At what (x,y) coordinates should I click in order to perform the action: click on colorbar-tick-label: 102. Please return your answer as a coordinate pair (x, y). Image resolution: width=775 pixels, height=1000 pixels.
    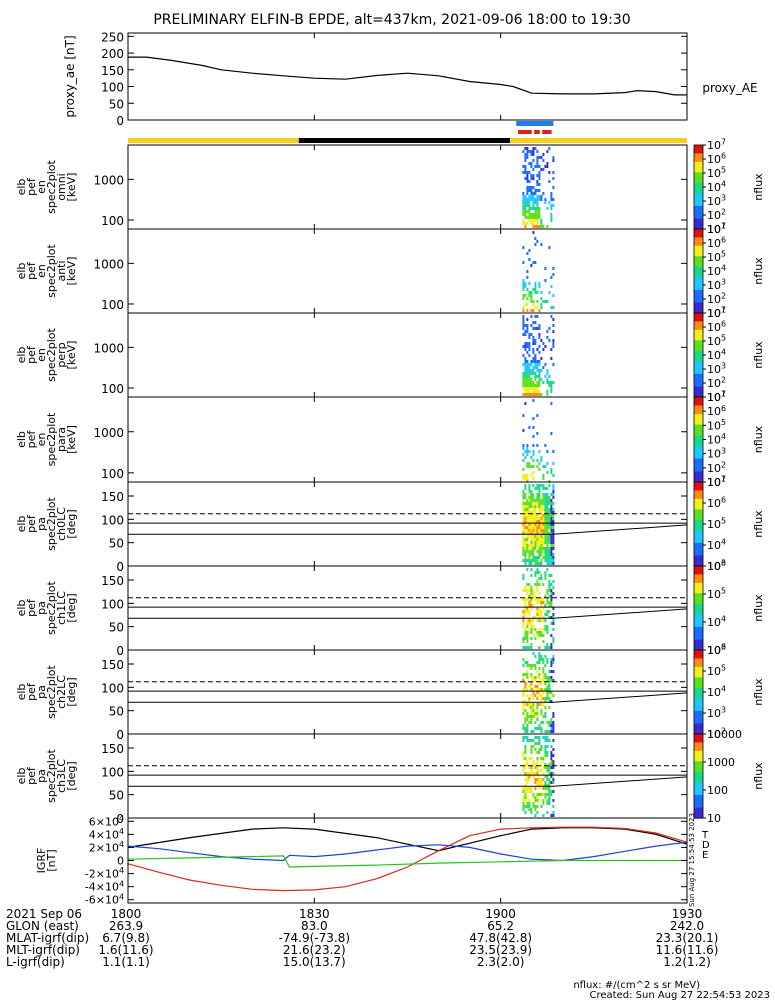
    Looking at the image, I should click on (716, 299).